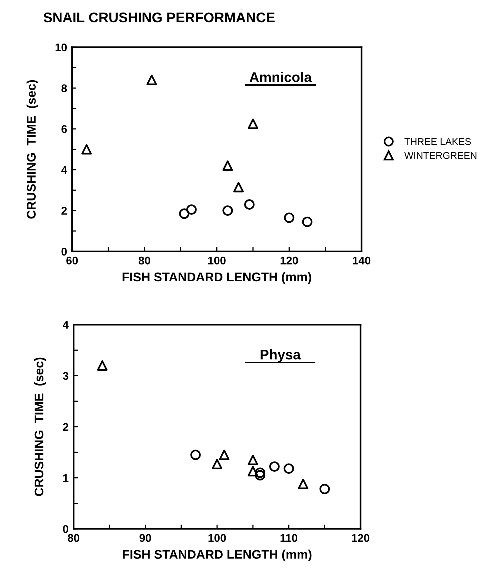 The height and width of the screenshot is (572, 499). I want to click on y-tick-label: 3, so click(66, 376).